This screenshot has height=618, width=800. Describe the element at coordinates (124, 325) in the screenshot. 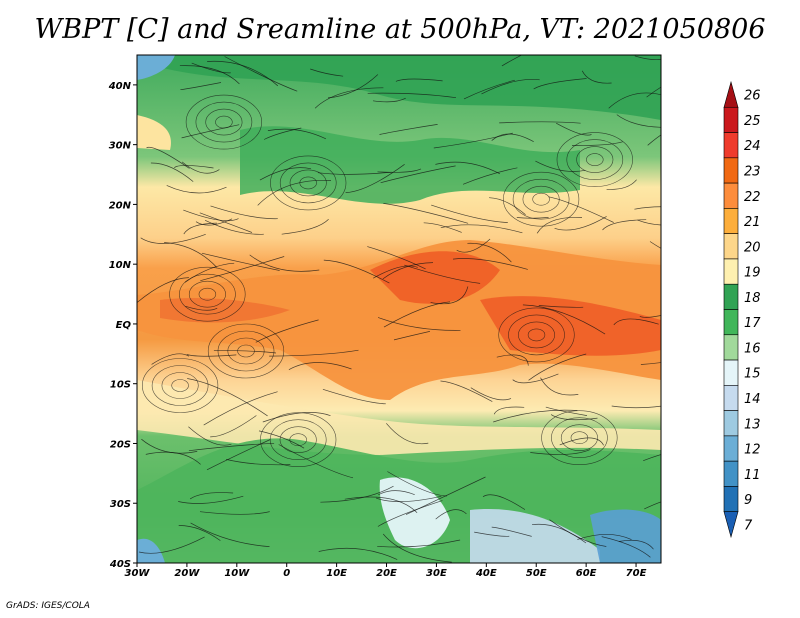

I see `lat-tick-label: EQ` at that location.